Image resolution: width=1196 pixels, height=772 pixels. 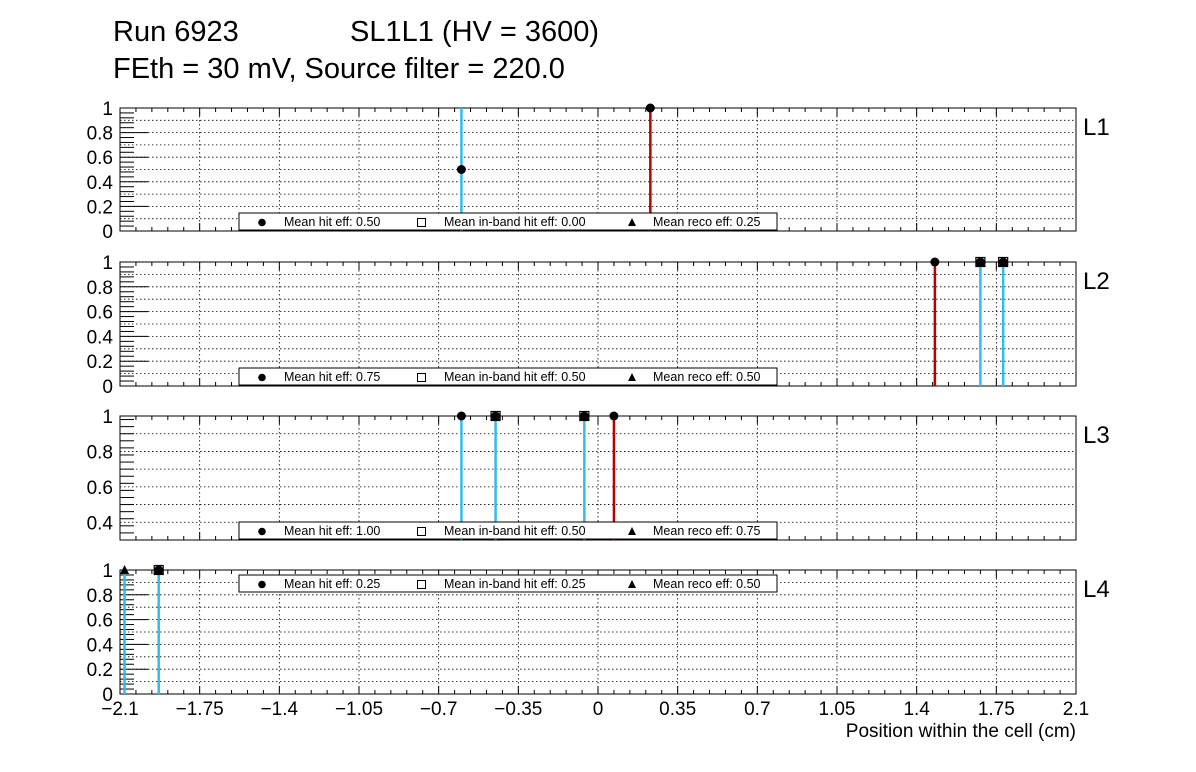 I want to click on panel-label: L3, so click(x=1096, y=435).